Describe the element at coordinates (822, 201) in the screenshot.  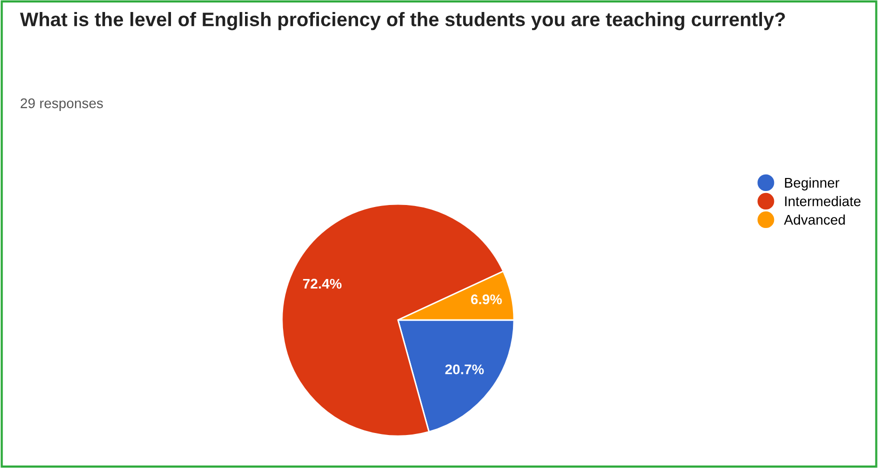
I see `legend-label: Intermediate` at that location.